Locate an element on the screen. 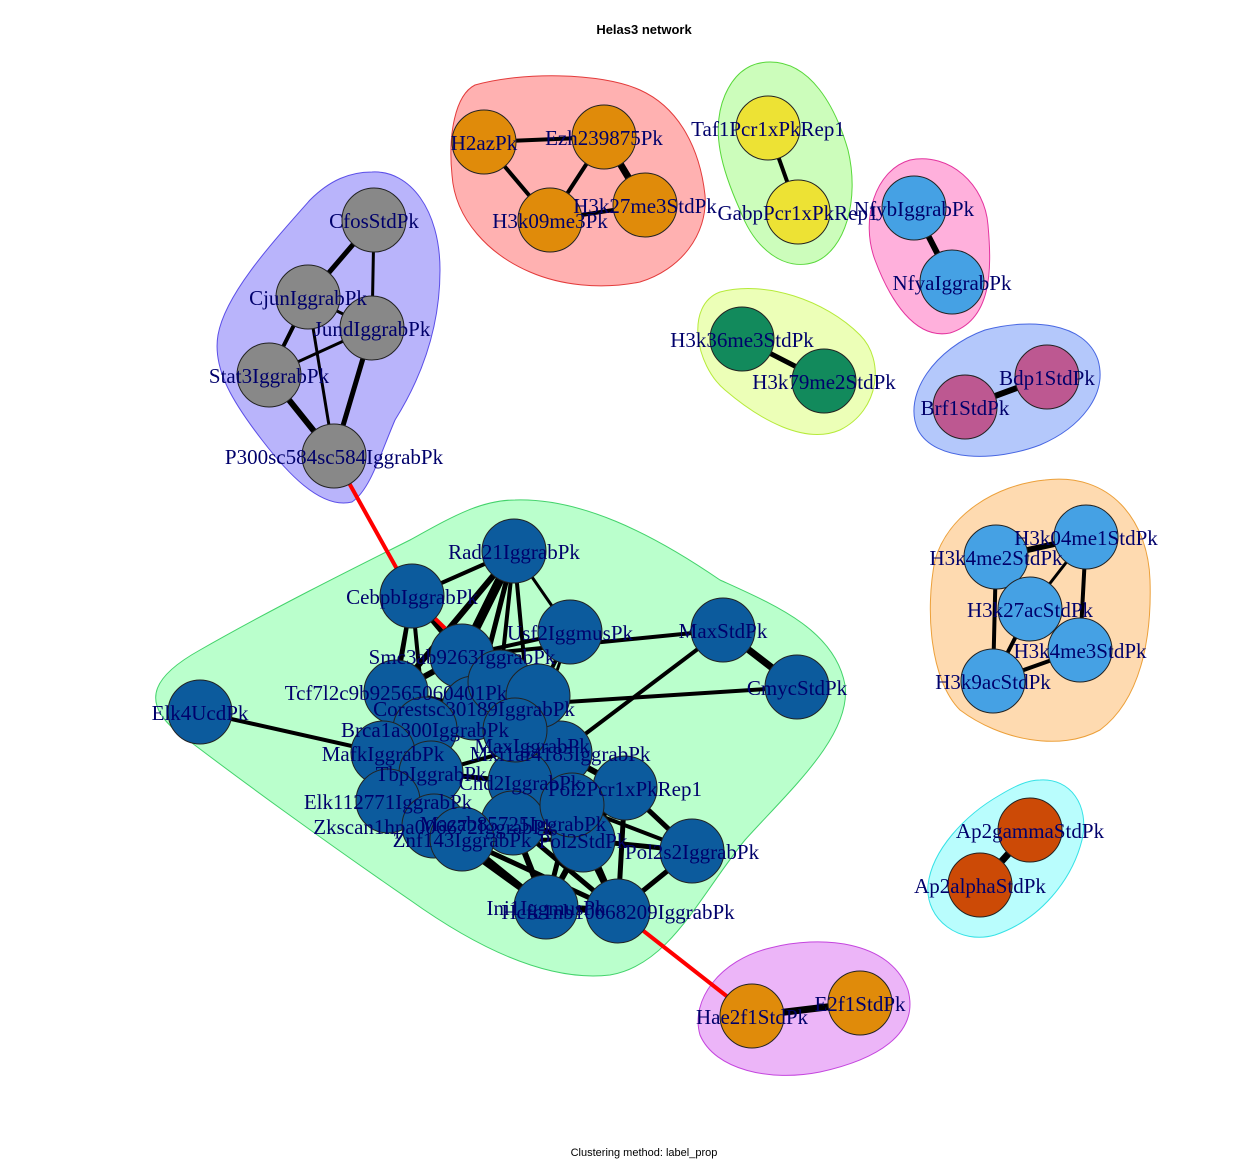 This screenshot has width=1260, height=1160. node-GabpPcr1xPkRep1 is located at coordinates (798, 212).